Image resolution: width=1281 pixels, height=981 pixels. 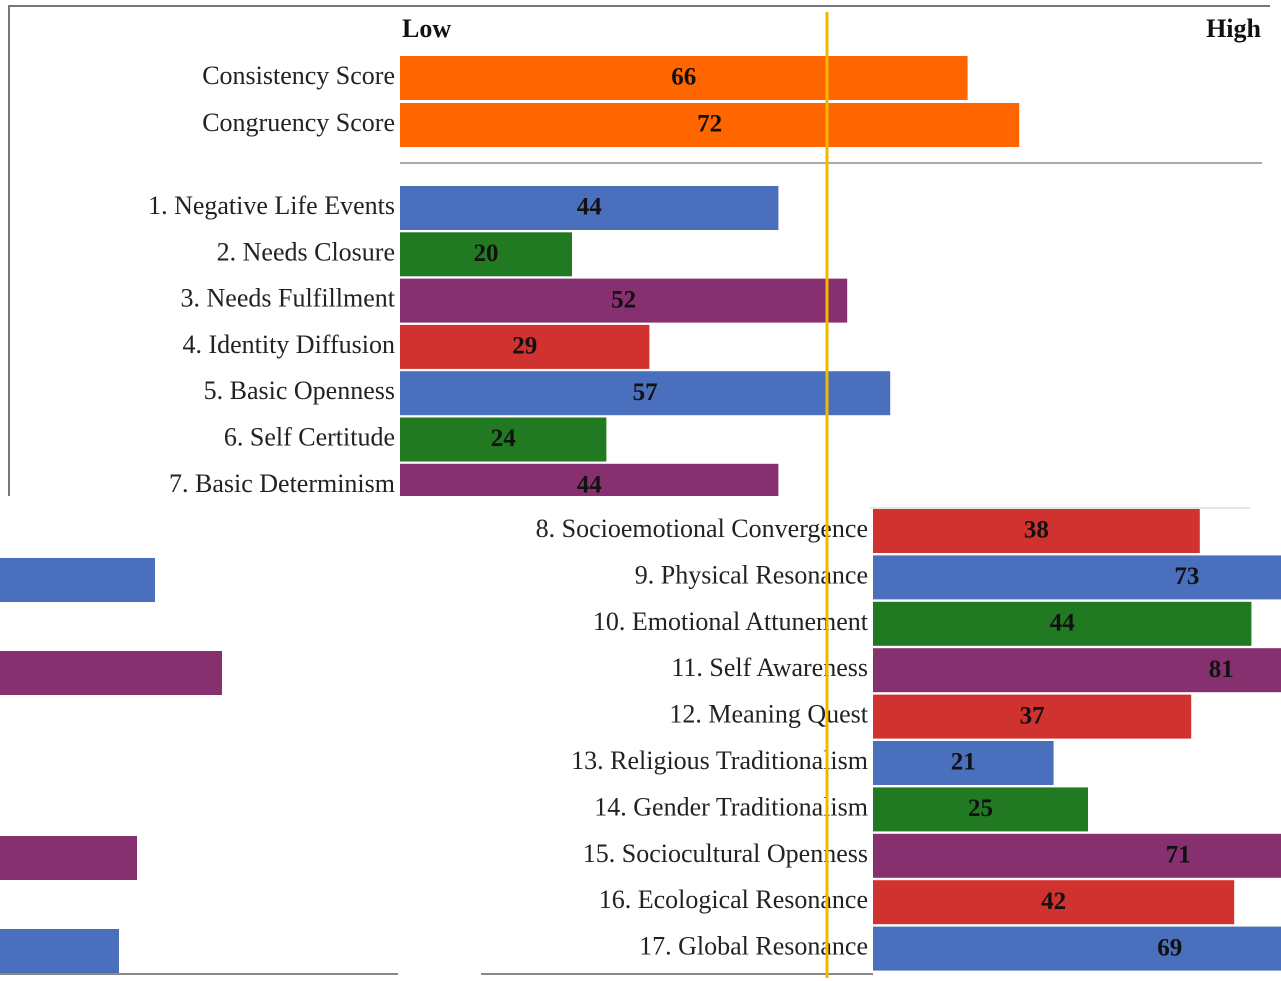 I want to click on value-label: 24, so click(x=504, y=438).